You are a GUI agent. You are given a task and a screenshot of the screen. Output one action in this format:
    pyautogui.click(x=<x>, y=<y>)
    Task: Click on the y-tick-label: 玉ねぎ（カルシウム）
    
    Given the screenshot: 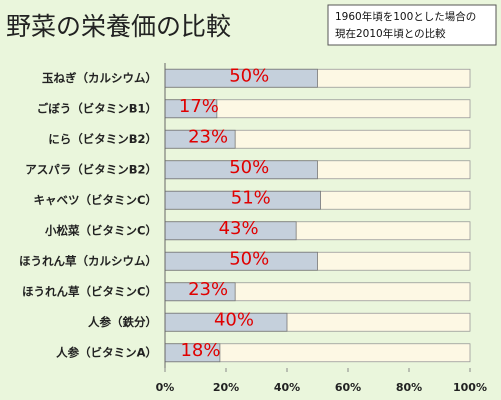 What is the action you would take?
    pyautogui.click(x=99, y=78)
    